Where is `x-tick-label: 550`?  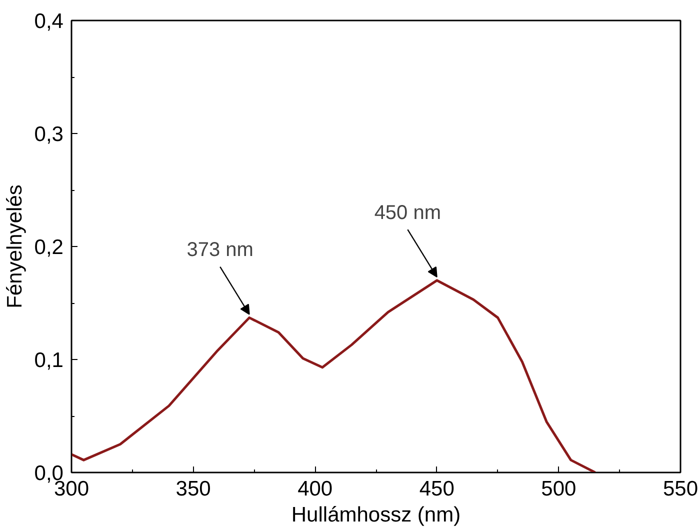 x-tick-label: 550 is located at coordinates (680, 489).